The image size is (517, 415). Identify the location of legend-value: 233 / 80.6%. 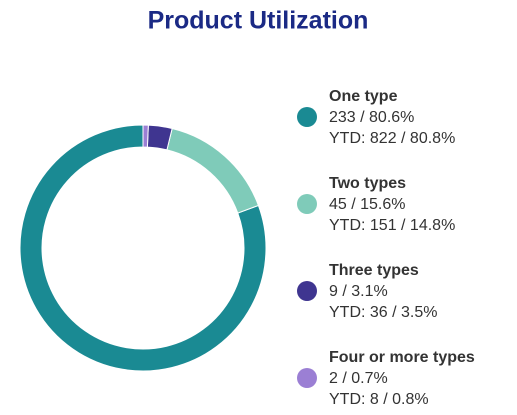
(371, 117).